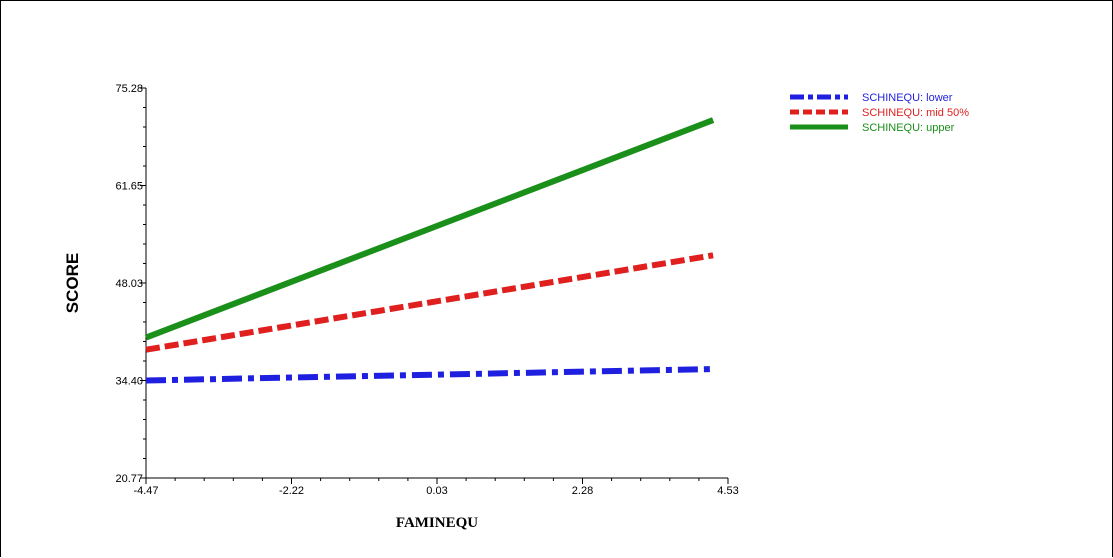 This screenshot has width=1113, height=558. I want to click on x-tick-label: -4.47, so click(145, 491).